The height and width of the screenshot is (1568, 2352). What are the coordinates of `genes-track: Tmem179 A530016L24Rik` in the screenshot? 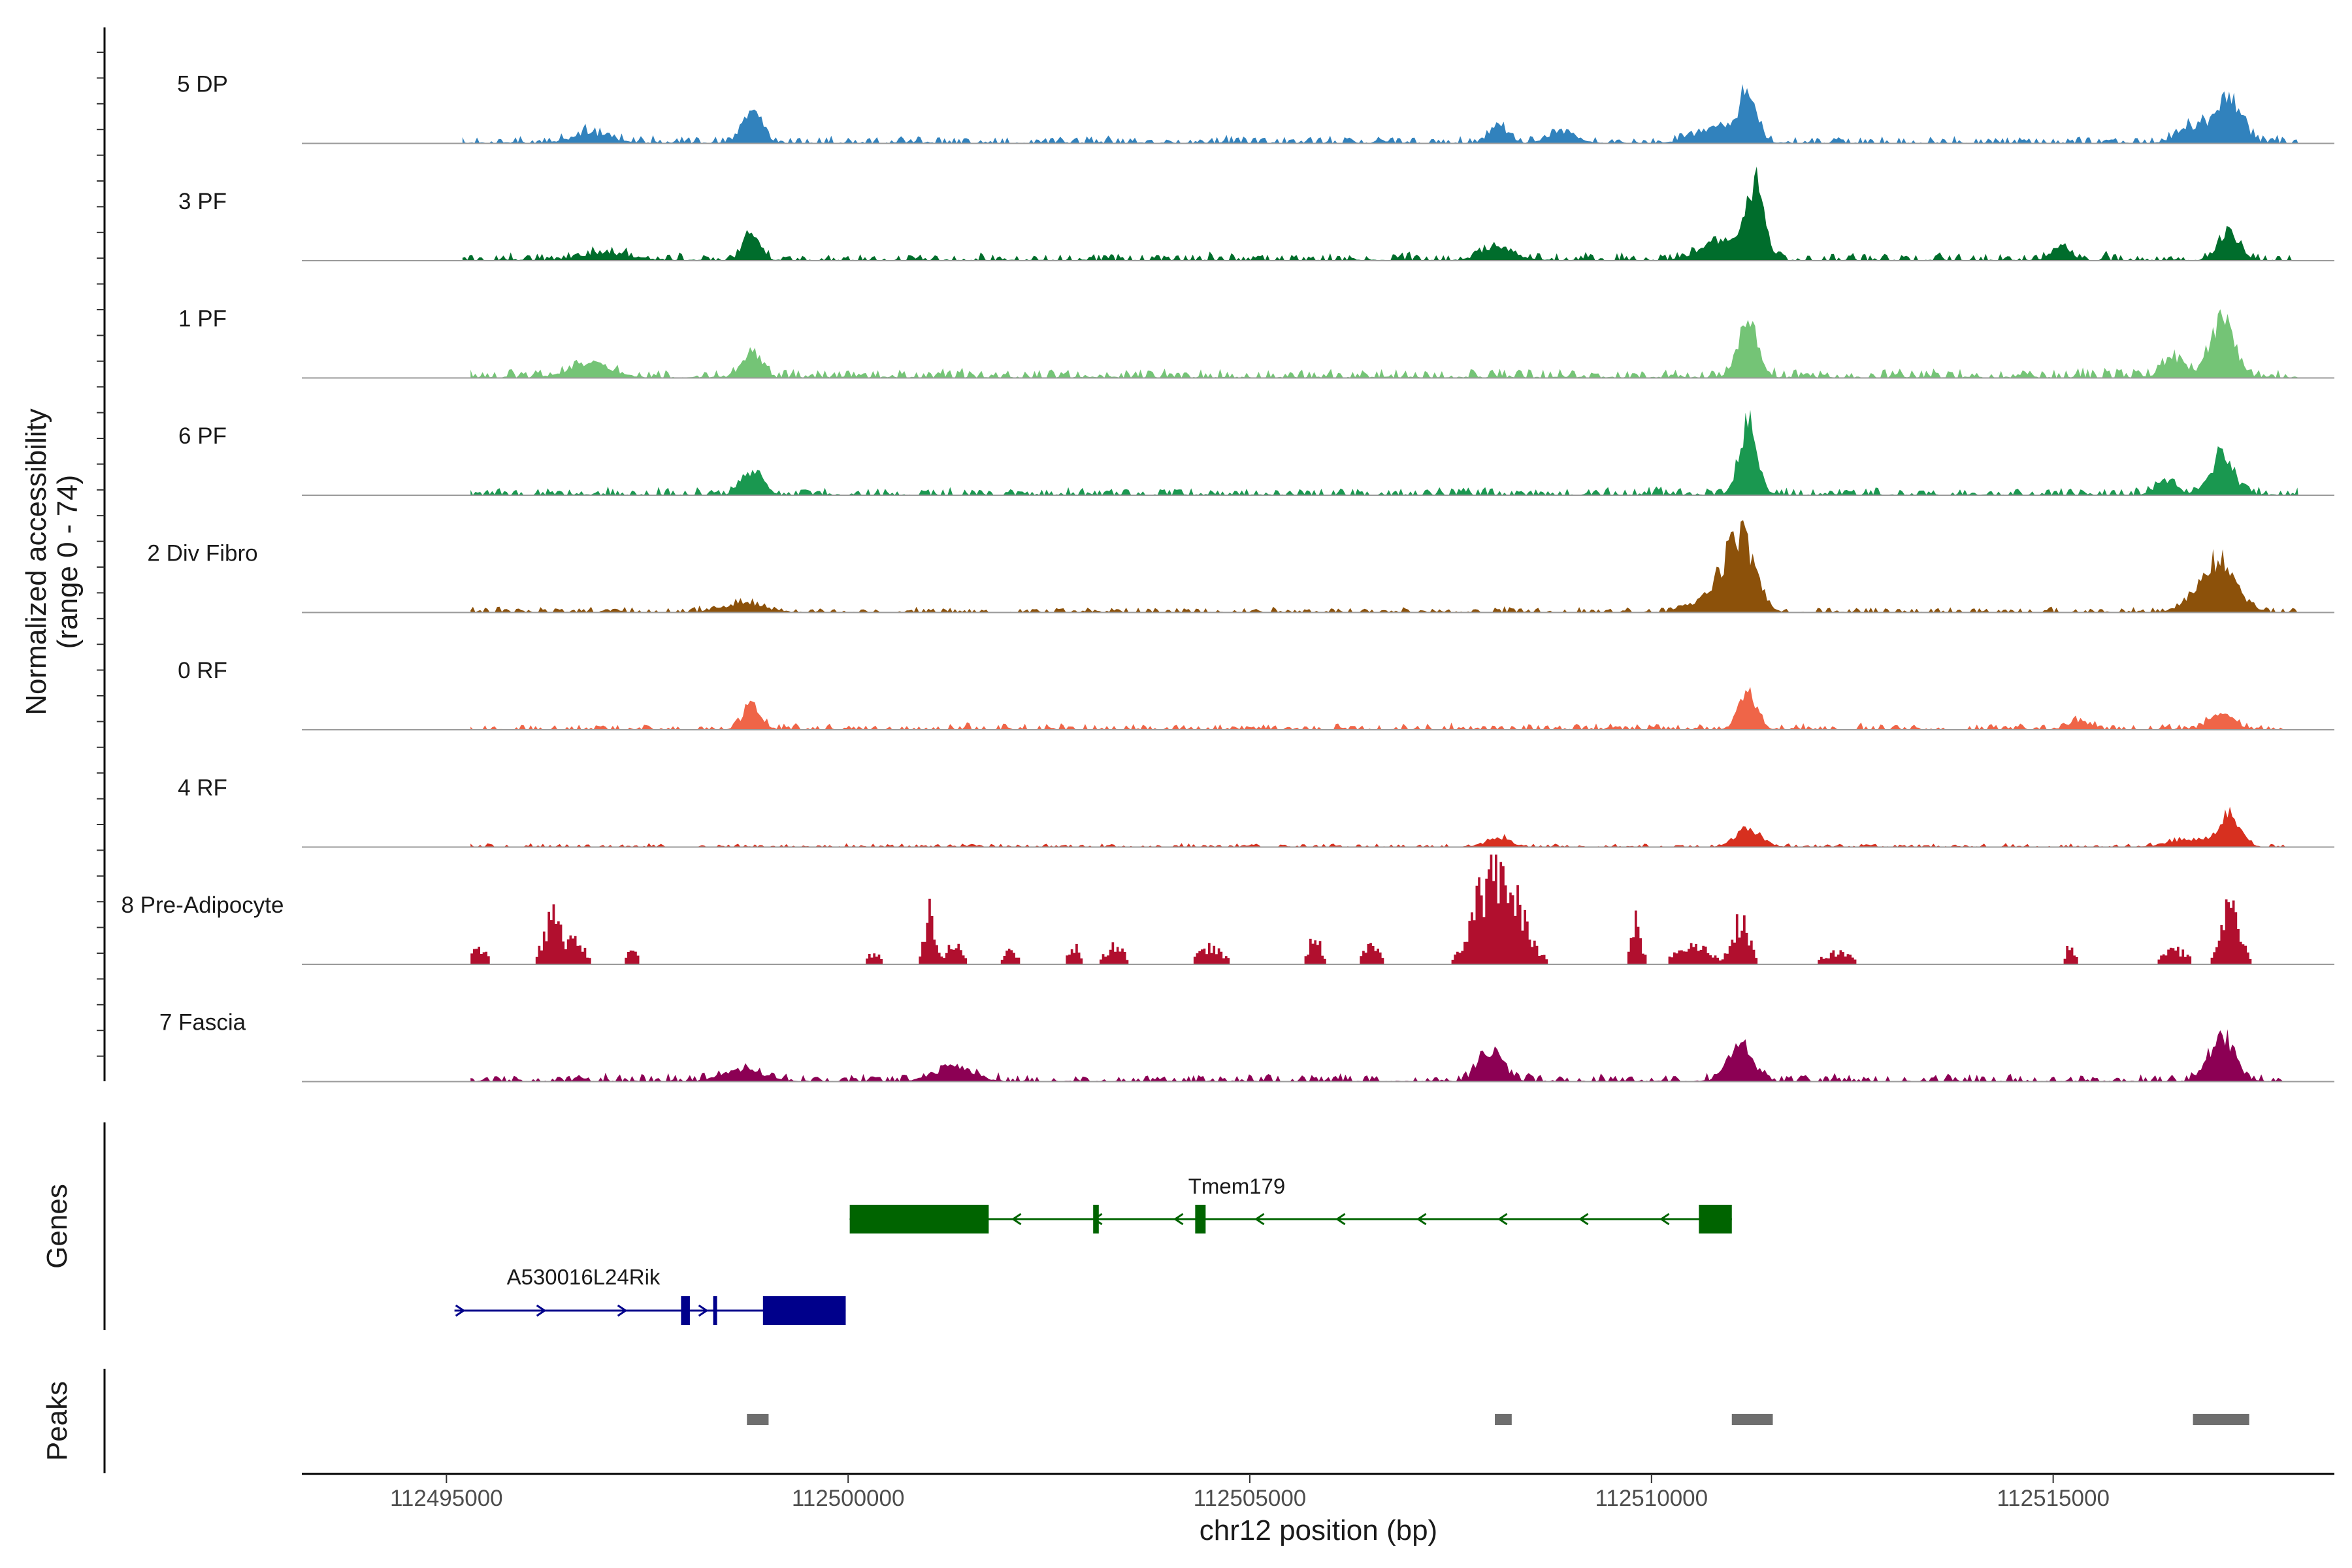 It's located at (1093, 1249).